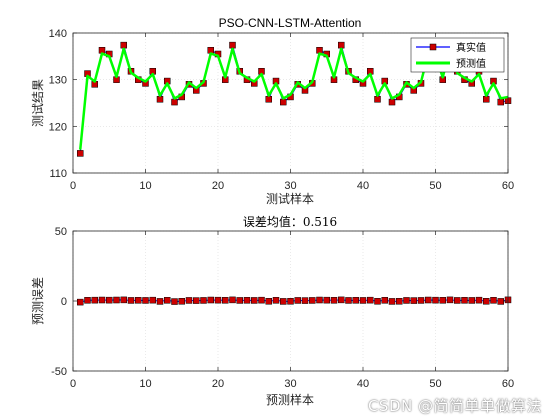  What do you see at coordinates (290, 399) in the screenshot?
I see `bottom-x-axis-label: 预测样本` at bounding box center [290, 399].